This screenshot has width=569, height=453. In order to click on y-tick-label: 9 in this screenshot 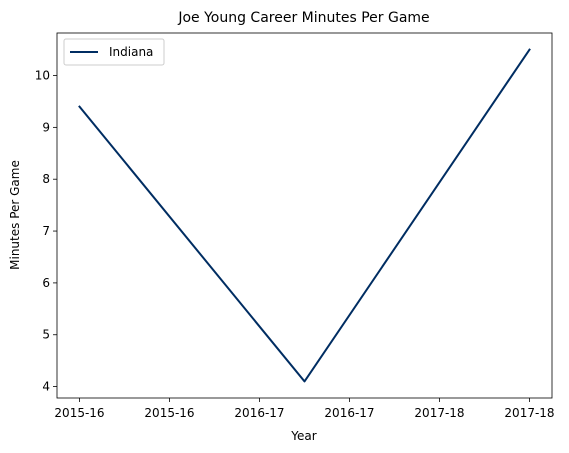, I will do `click(46, 127)`.